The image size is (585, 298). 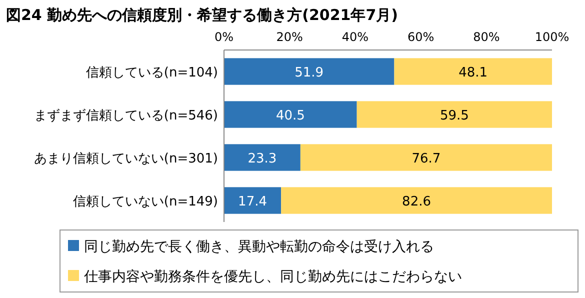 What do you see at coordinates (552, 37) in the screenshot?
I see `x-tick-label: 100%` at bounding box center [552, 37].